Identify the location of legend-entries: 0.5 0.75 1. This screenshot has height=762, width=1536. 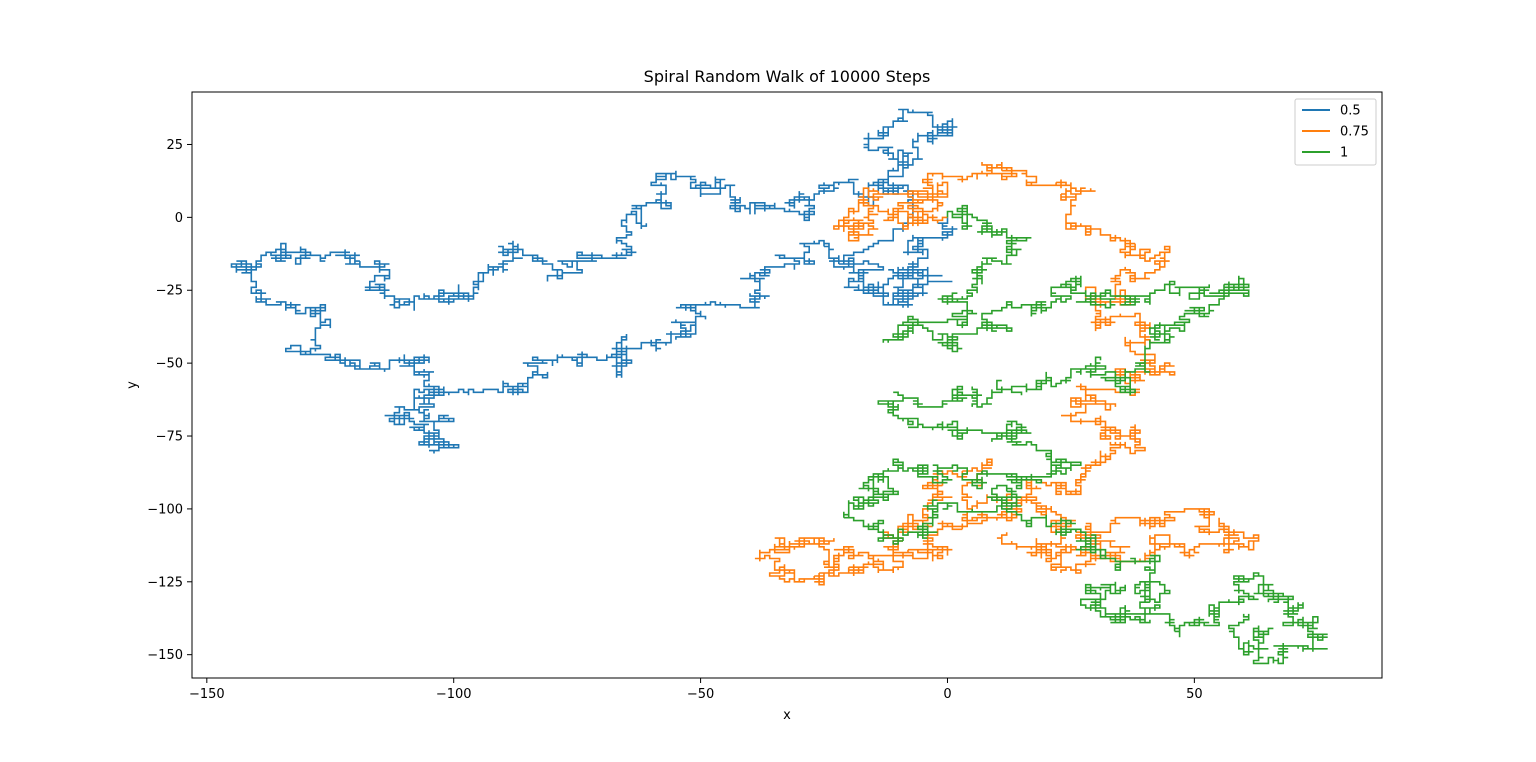
(1335, 132).